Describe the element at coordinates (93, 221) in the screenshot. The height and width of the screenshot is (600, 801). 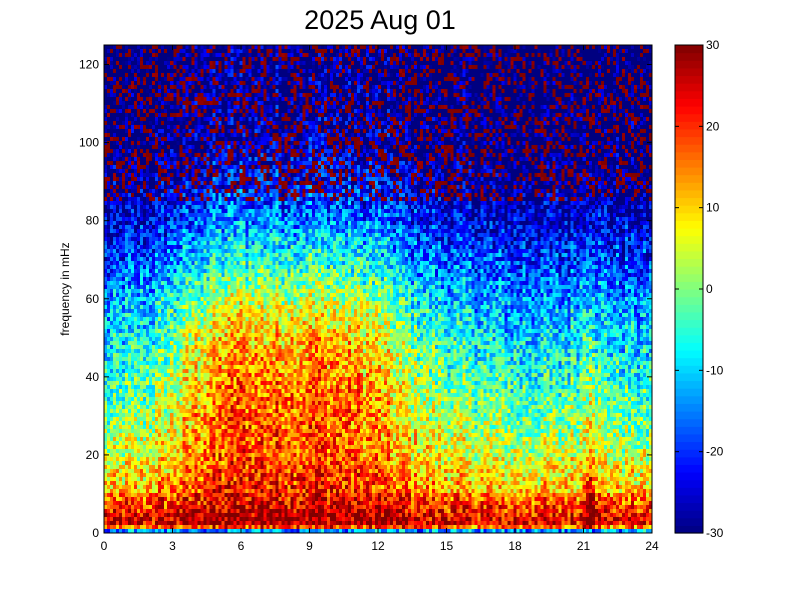
I see `y-tick-label: 80` at that location.